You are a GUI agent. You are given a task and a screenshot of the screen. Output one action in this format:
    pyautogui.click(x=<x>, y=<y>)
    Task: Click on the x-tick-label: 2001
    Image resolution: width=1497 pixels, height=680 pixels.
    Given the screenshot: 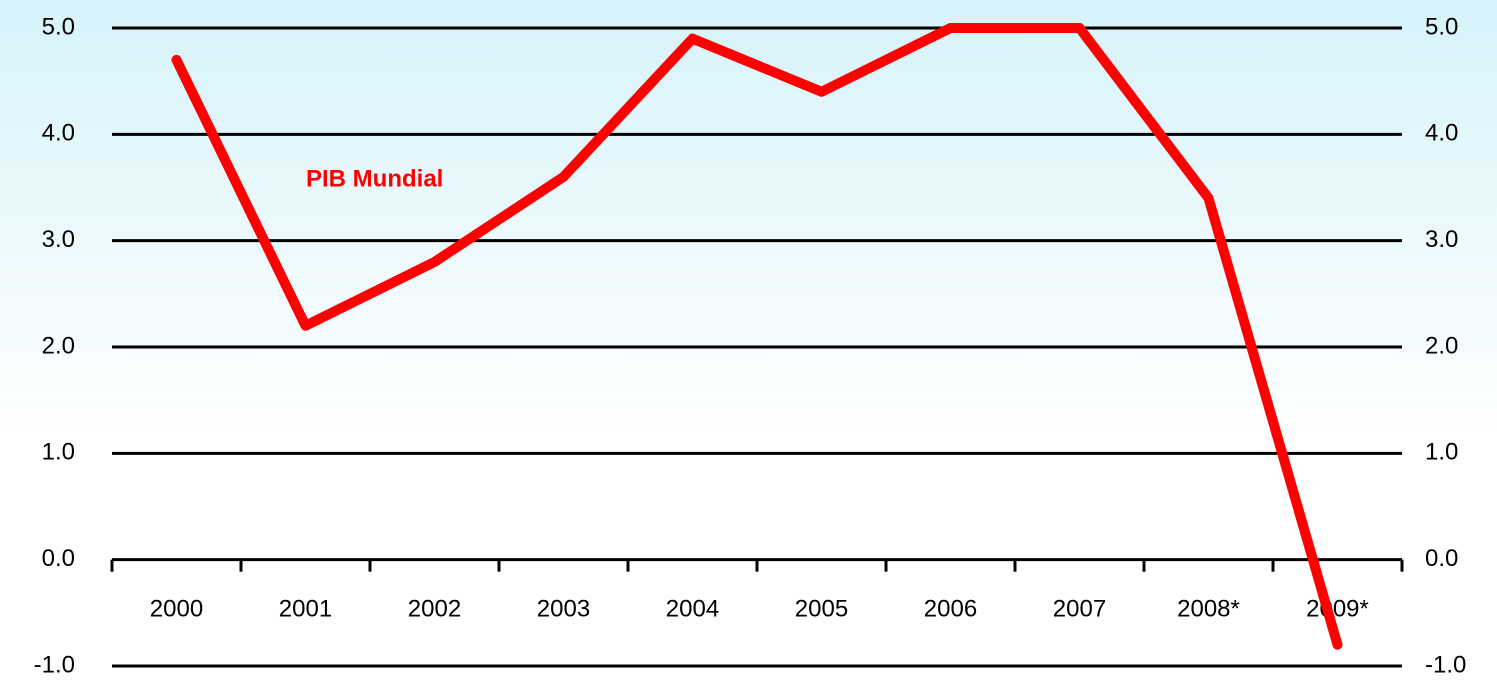 What is the action you would take?
    pyautogui.click(x=305, y=608)
    